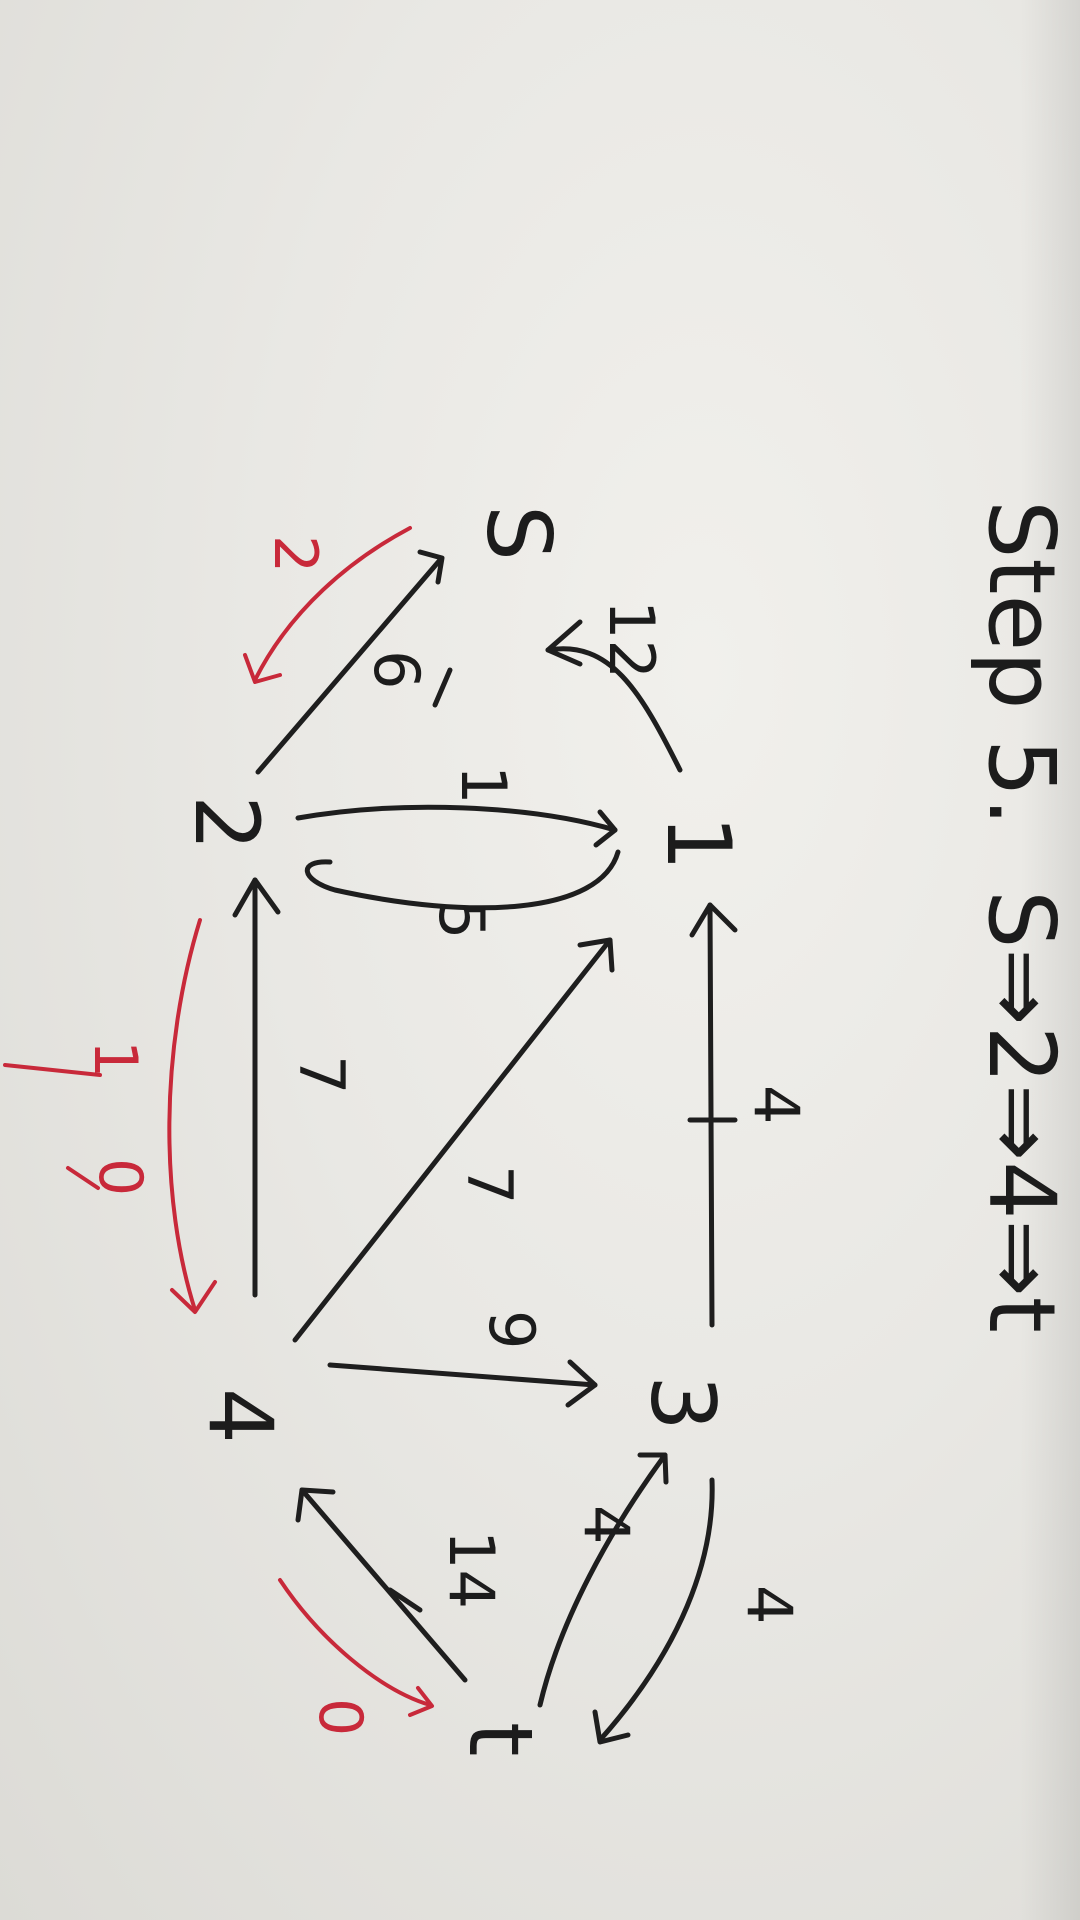 The width and height of the screenshot is (1080, 1920). What do you see at coordinates (611, 1727) in the screenshot?
I see `arrowhead-t` at bounding box center [611, 1727].